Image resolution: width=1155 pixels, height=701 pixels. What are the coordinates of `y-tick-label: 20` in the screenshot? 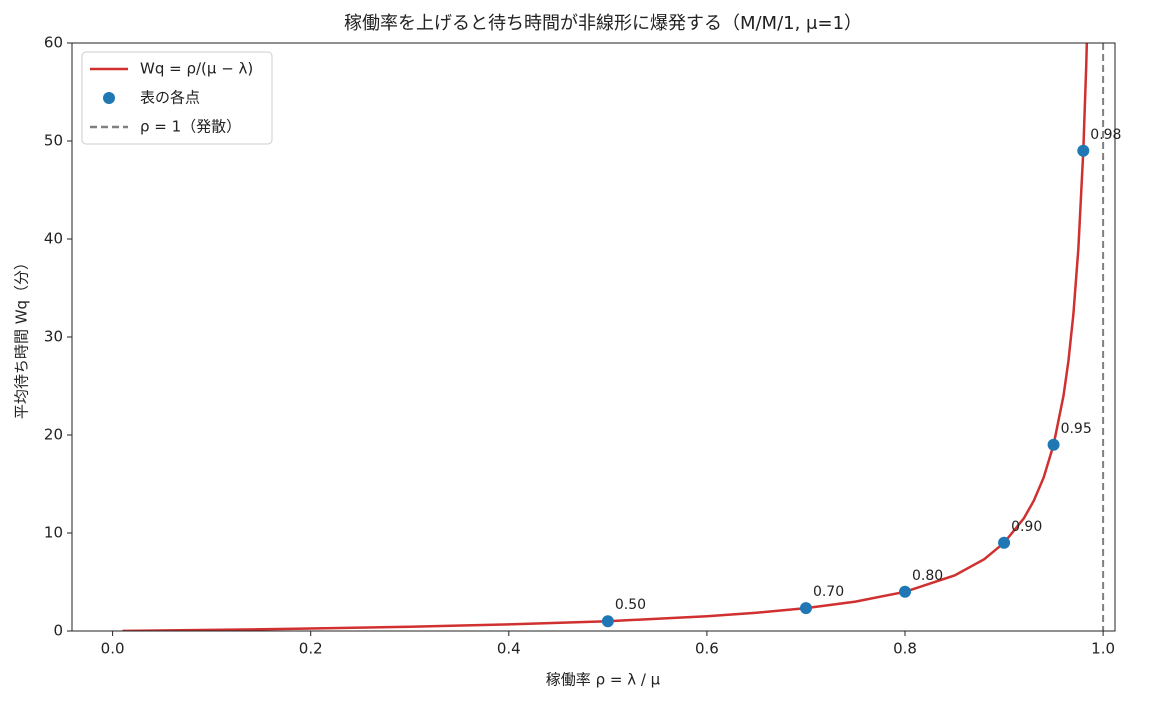 It's located at (53, 435).